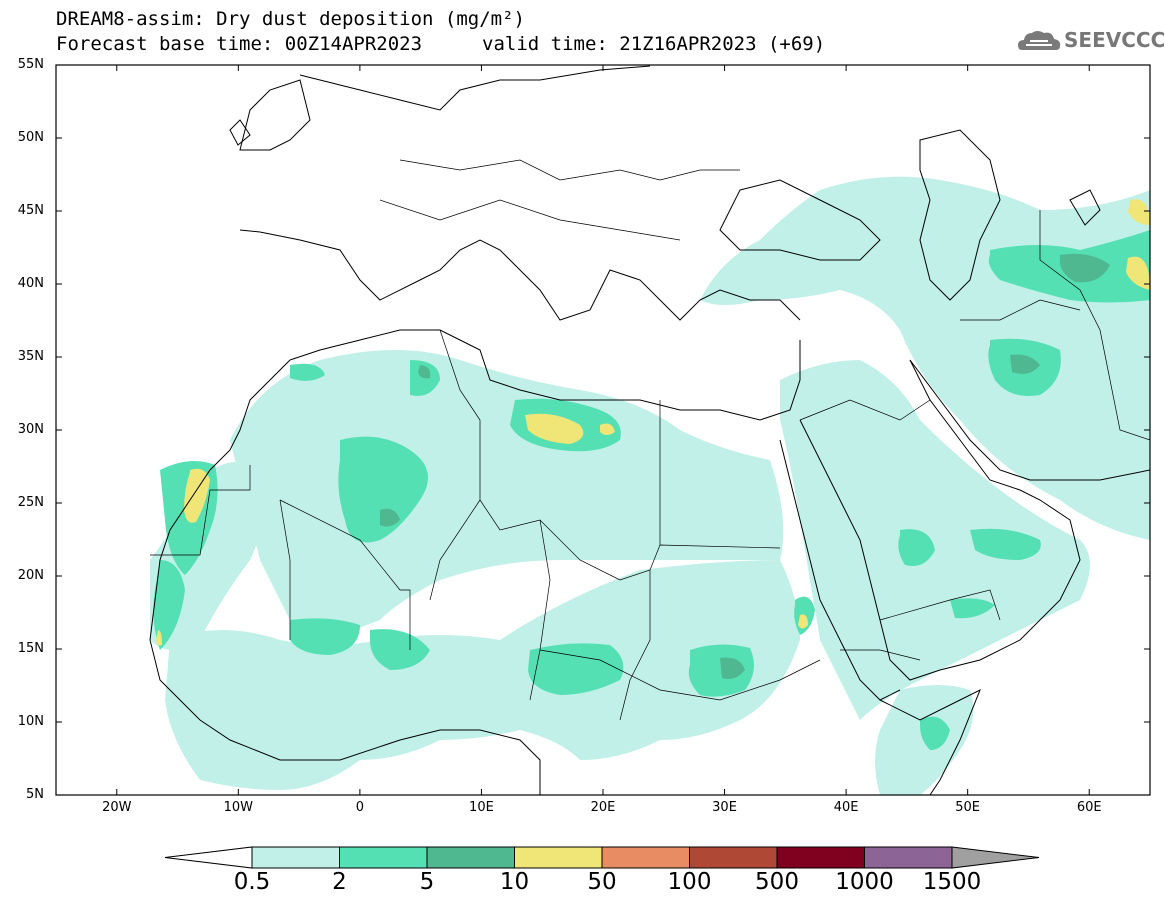 Image resolution: width=1165 pixels, height=907 pixels. I want to click on lat-label-25n: 25N, so click(30, 502).